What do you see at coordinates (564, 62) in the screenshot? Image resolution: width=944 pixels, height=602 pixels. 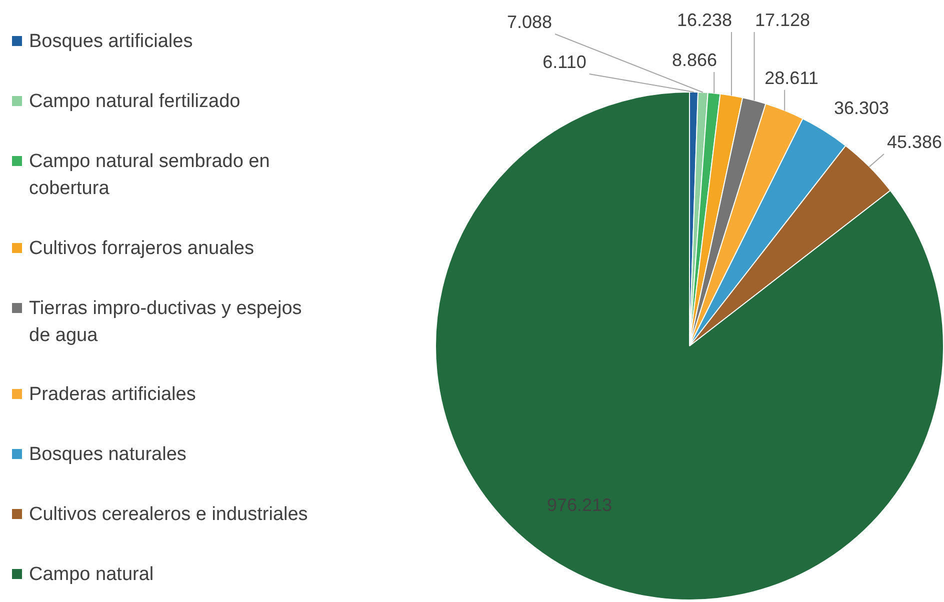 I see `data-label: 6.110` at bounding box center [564, 62].